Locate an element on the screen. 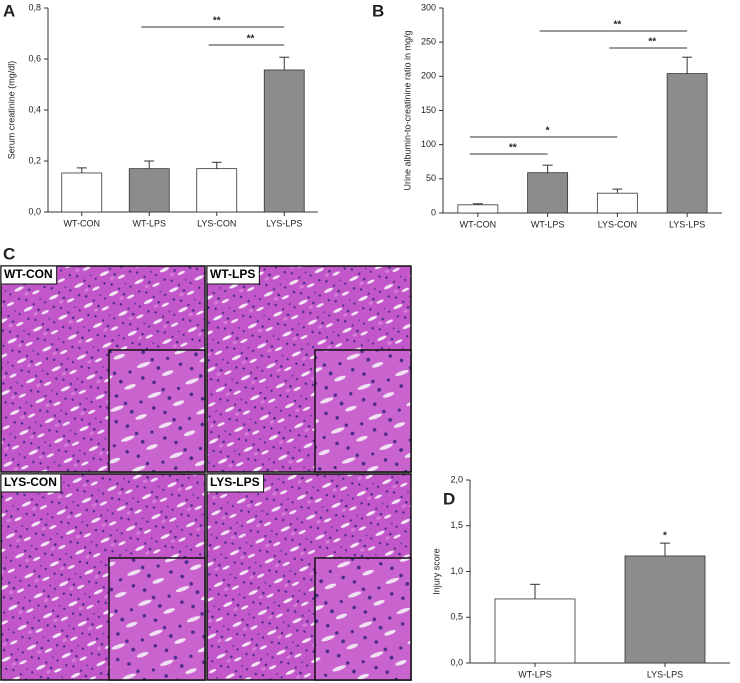  y-tick-label: 150 is located at coordinates (428, 110).